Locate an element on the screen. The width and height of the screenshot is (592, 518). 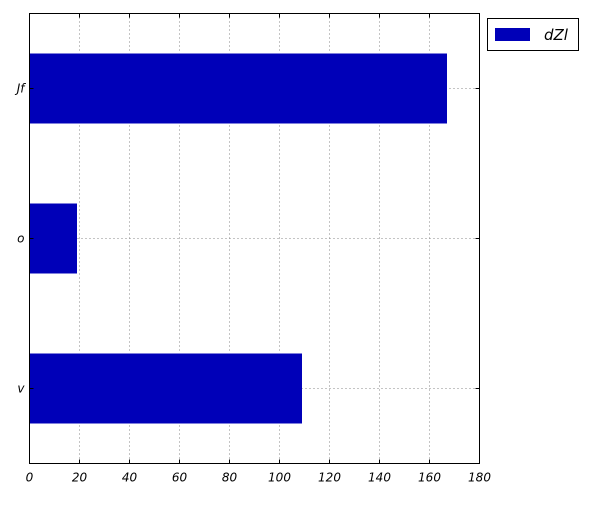
bar-o is located at coordinates (53, 238).